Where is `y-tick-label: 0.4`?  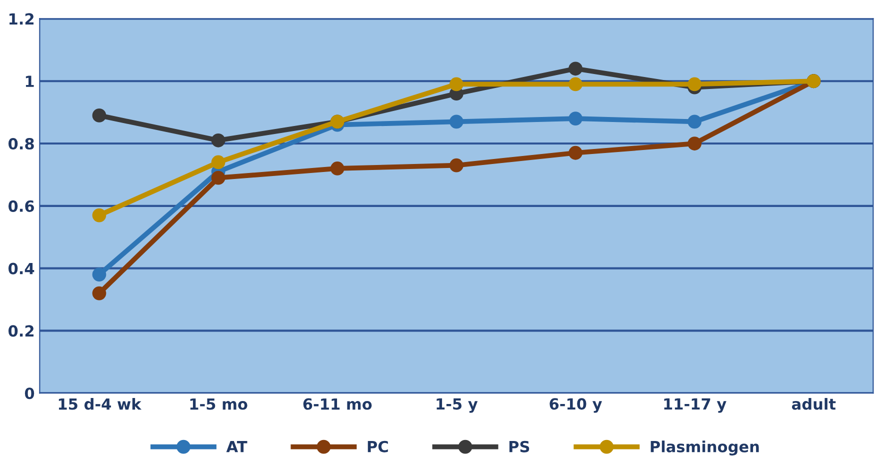
y-tick-label: 0.4 is located at coordinates (21, 268).